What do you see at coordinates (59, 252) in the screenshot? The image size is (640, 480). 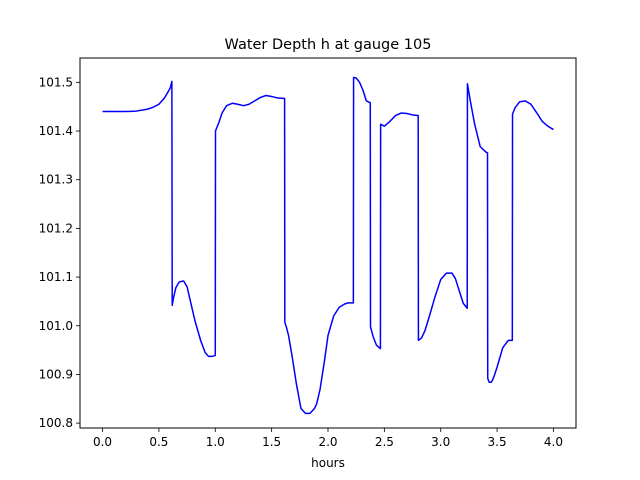 I see `y-axis: 100.8 100.9 101.0 101.1 101.2 101.3 101.4 101.5` at bounding box center [59, 252].